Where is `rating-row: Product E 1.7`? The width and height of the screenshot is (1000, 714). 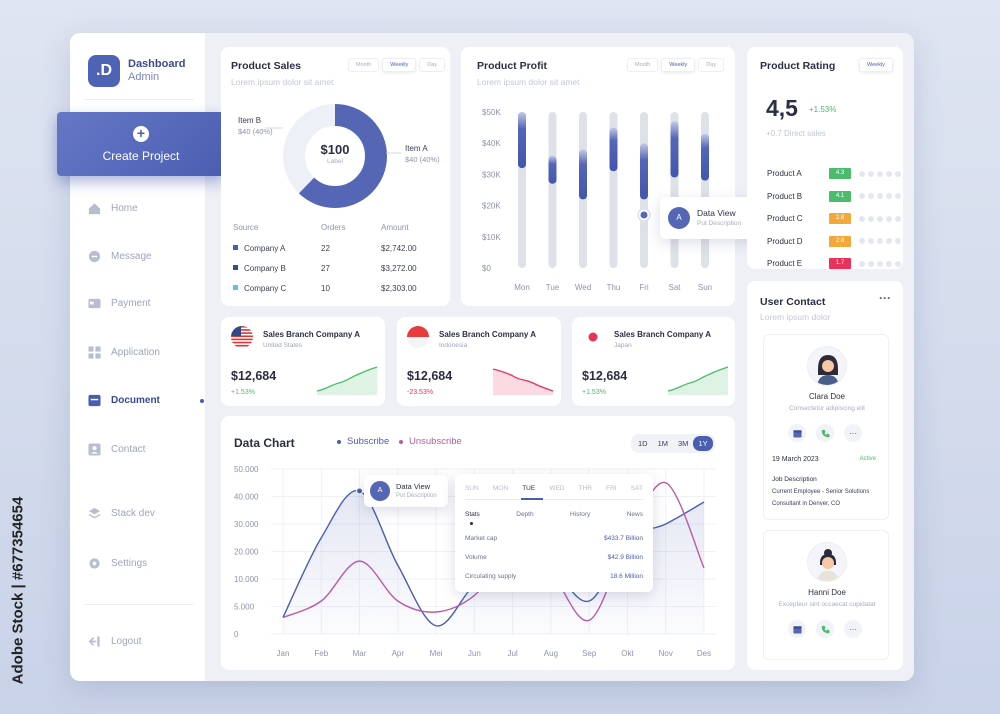
rating-row: Product E 1.7 is located at coordinates (834, 263).